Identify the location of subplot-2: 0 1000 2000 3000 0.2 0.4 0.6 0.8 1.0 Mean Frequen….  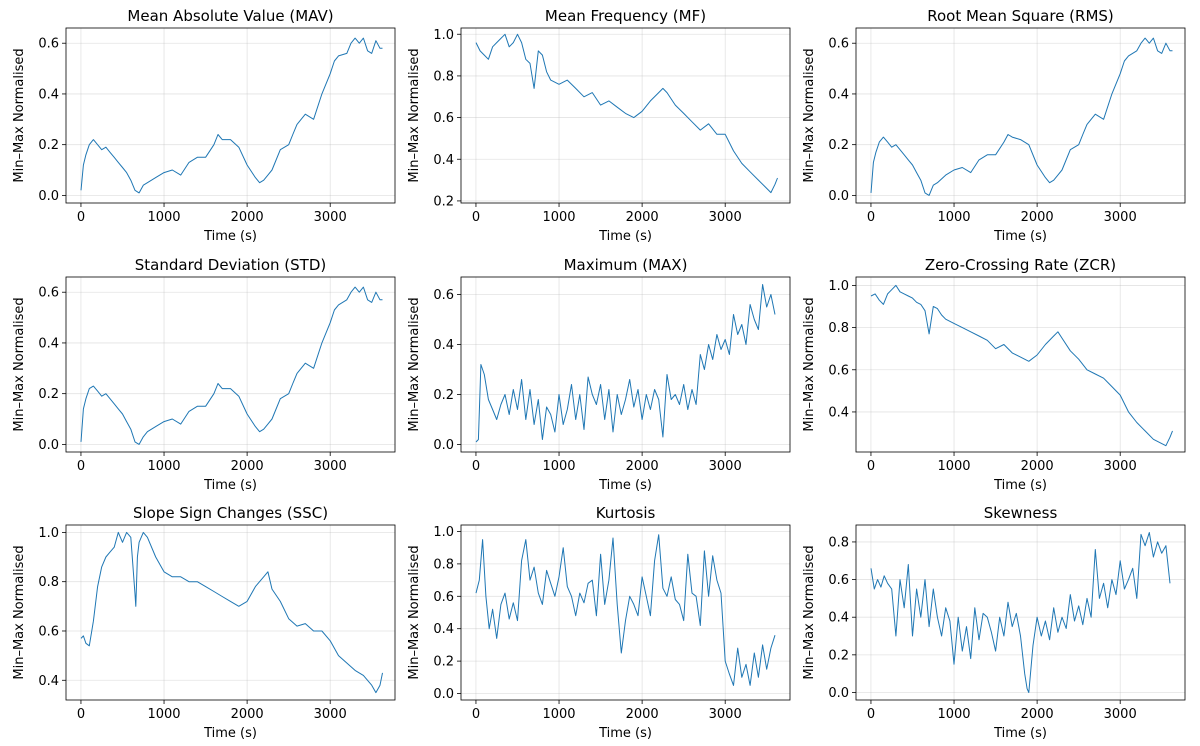
(599, 125).